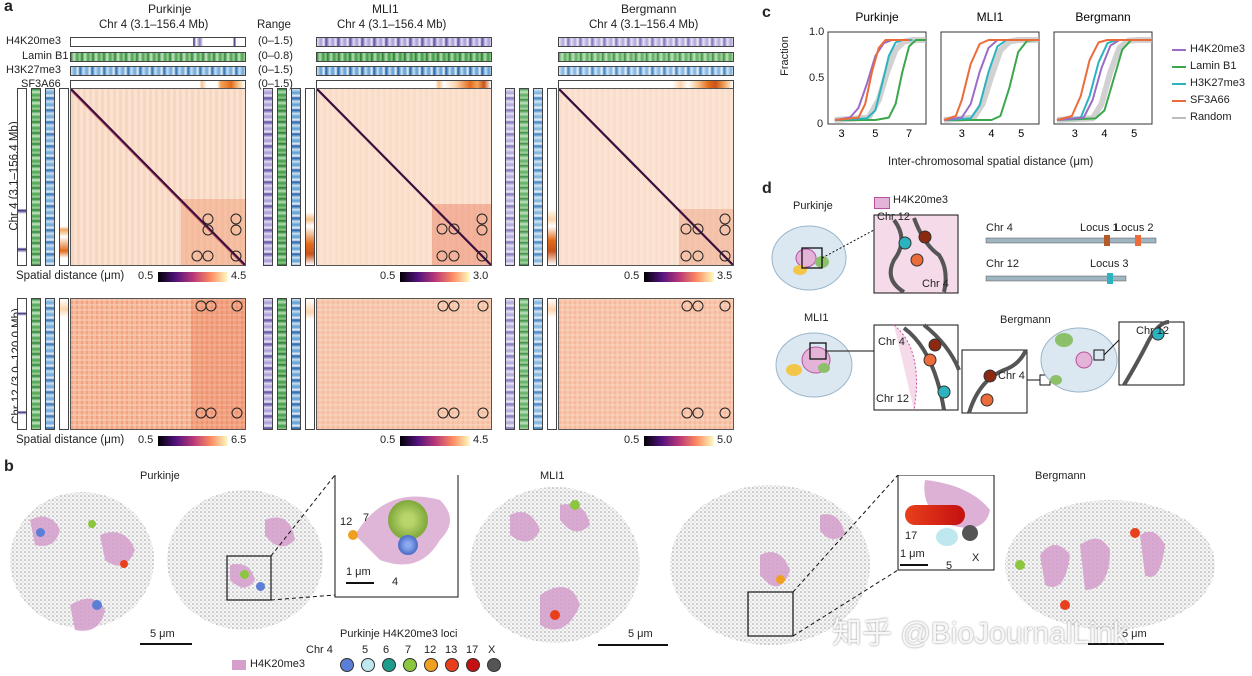 The height and width of the screenshot is (676, 1252). I want to click on vtrack-laminb1-bergmann, so click(524, 177).